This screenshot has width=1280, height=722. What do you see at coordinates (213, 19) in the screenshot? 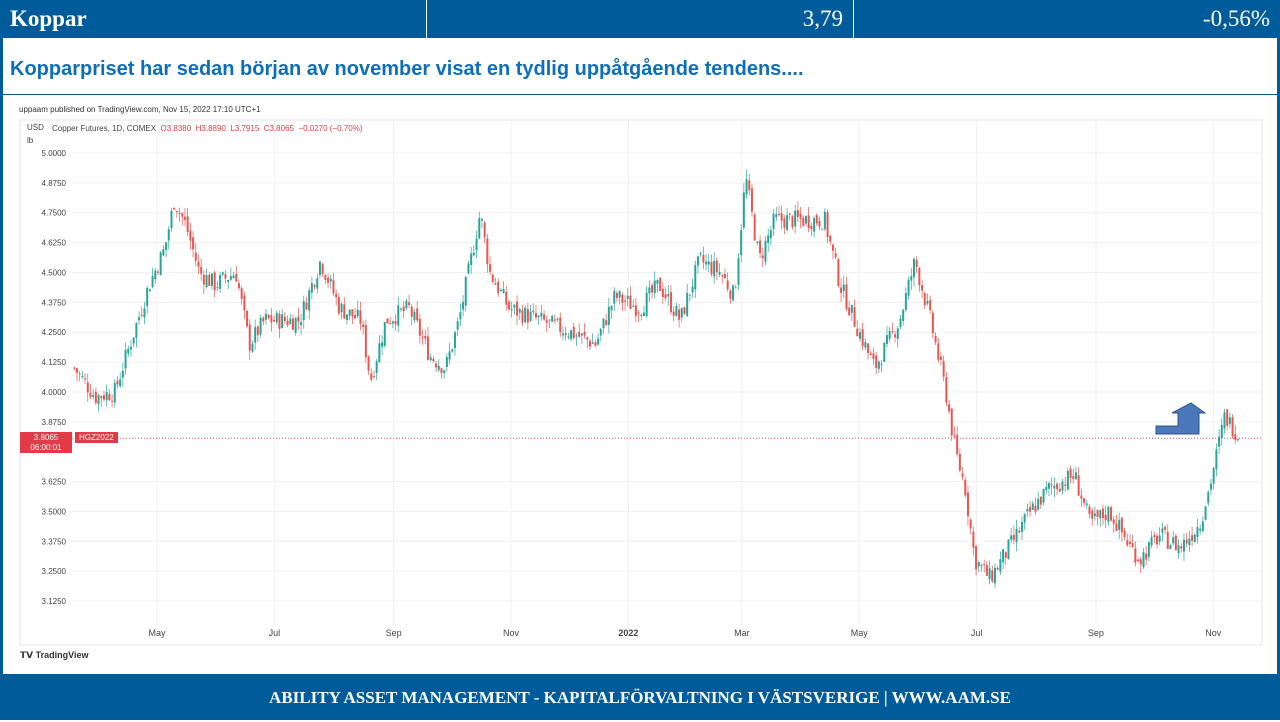
I see `instrument-name: Koppar` at bounding box center [213, 19].